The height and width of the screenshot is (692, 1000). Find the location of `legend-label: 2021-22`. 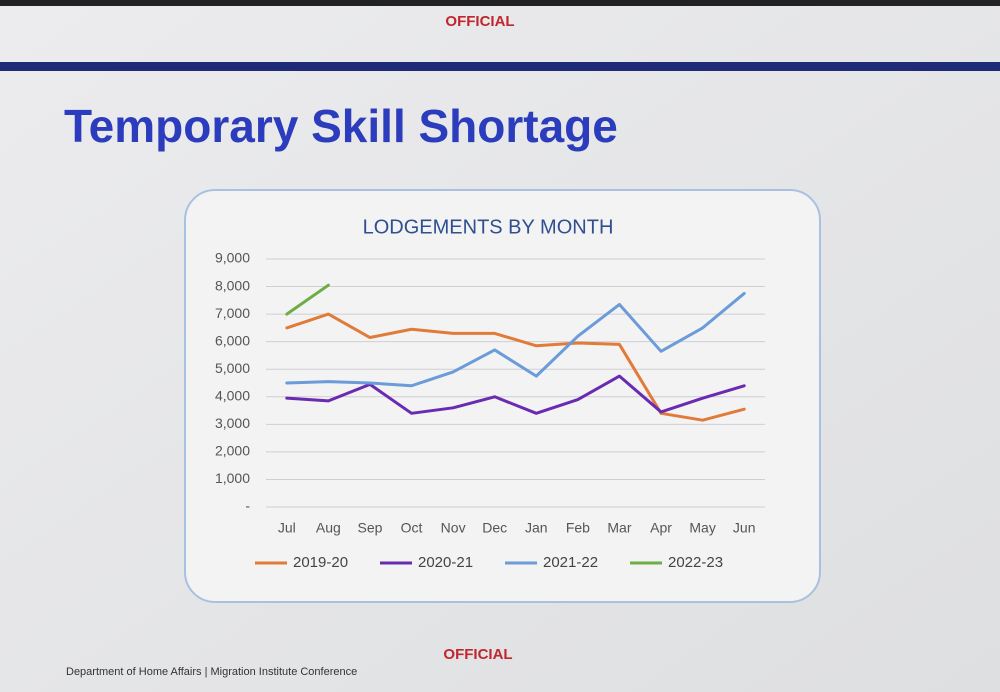

legend-label: 2021-22 is located at coordinates (570, 562).